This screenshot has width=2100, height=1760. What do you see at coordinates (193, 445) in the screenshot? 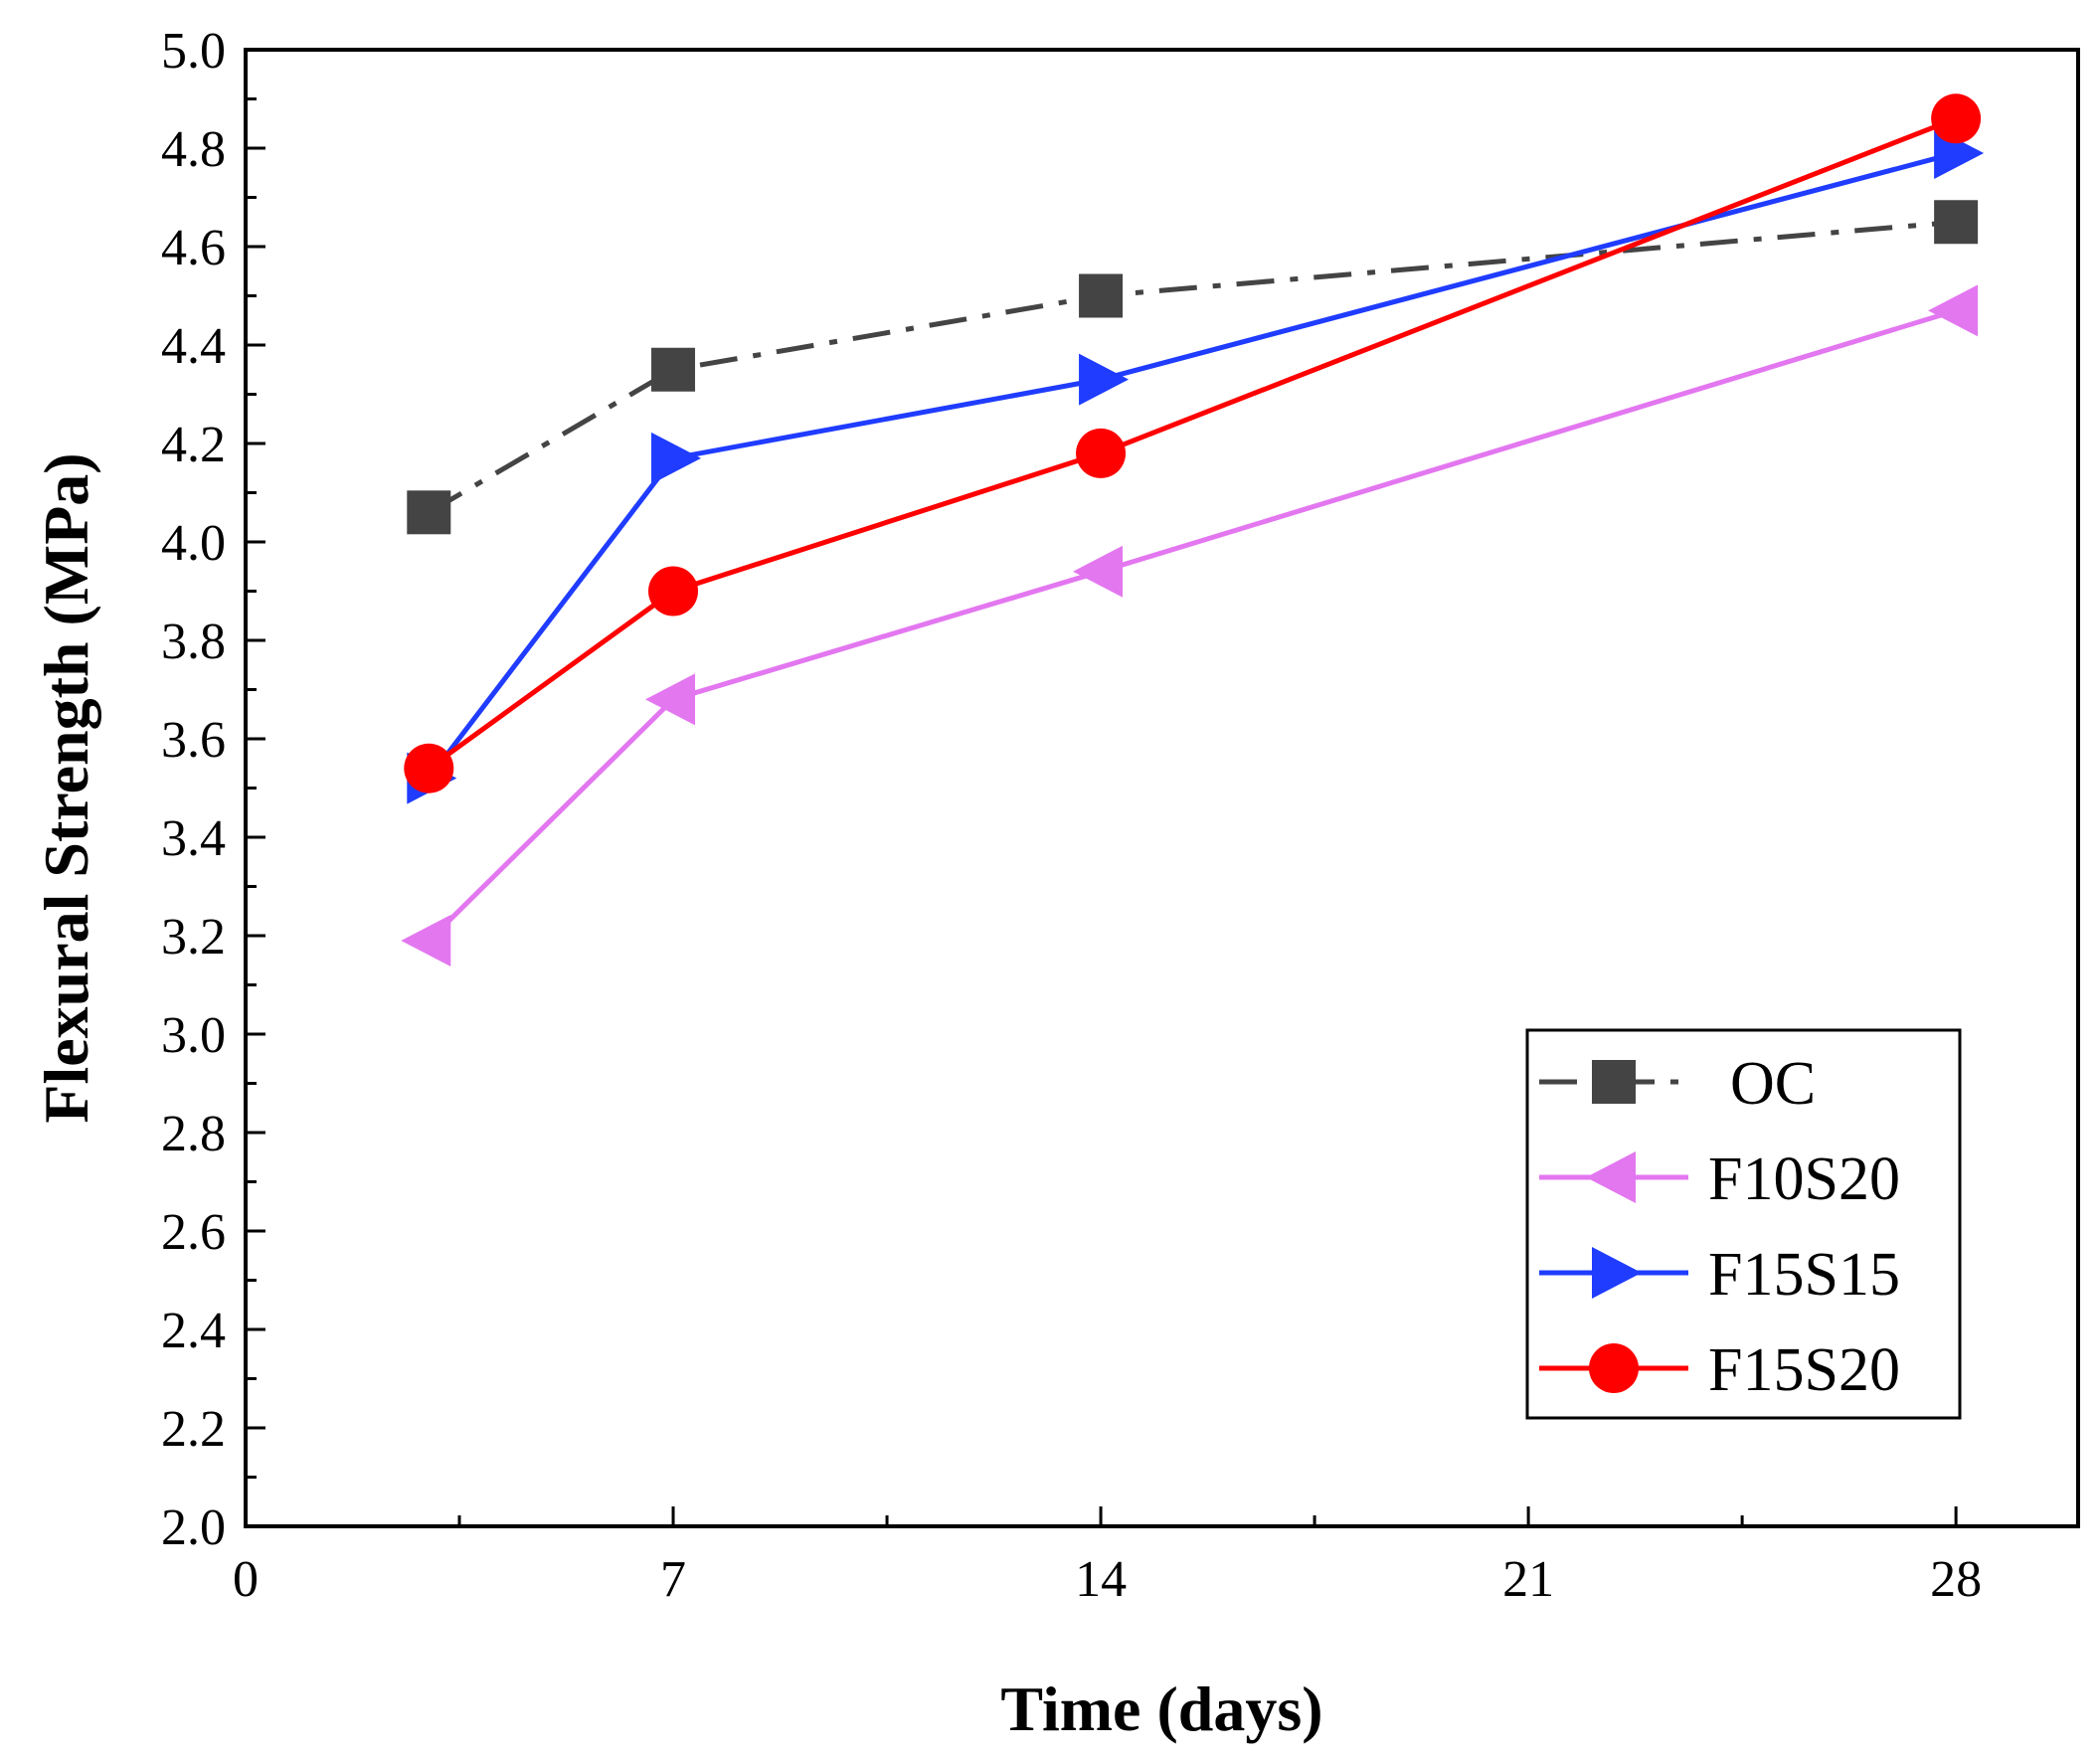
I see `y-tick-label: 4.2` at bounding box center [193, 445].